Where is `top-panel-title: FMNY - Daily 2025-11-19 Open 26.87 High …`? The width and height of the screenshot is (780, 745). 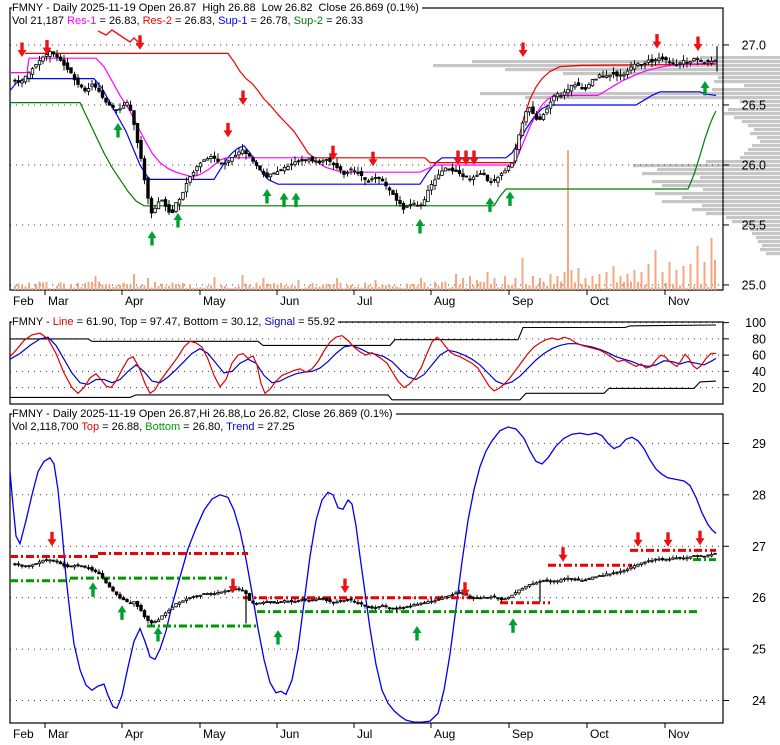 top-panel-title: FMNY - Daily 2025-11-19 Open 26.87 High … is located at coordinates (217, 8).